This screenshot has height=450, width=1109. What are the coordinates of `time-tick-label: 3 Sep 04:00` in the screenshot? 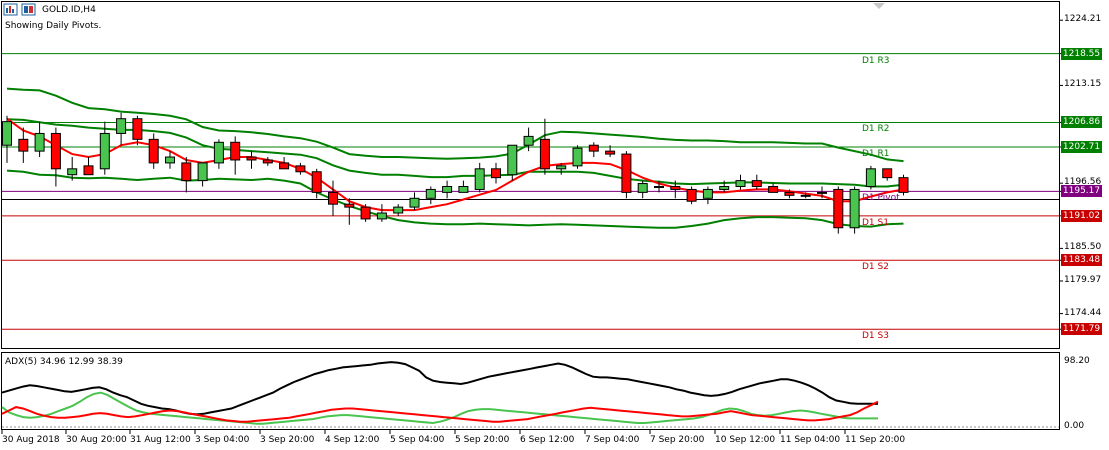 It's located at (222, 440).